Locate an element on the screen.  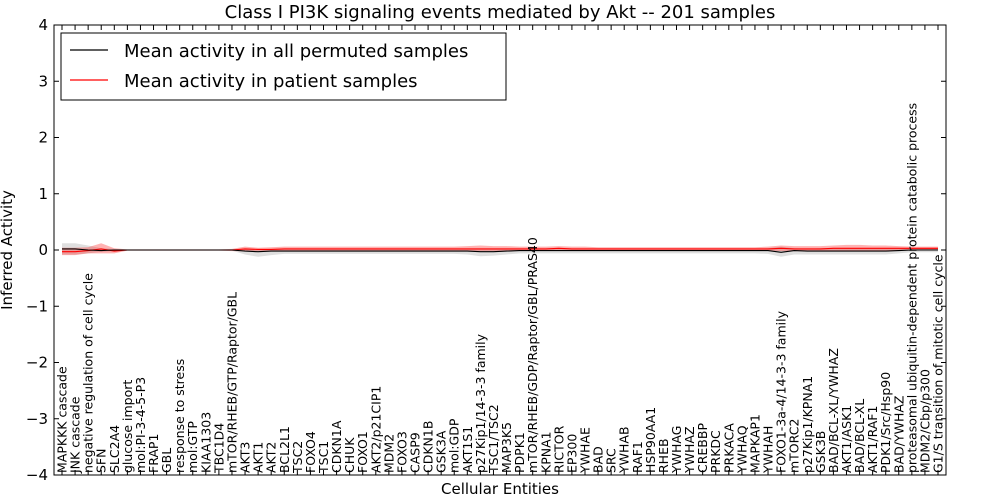
x-tick-label: EP300 is located at coordinates (571, 453).